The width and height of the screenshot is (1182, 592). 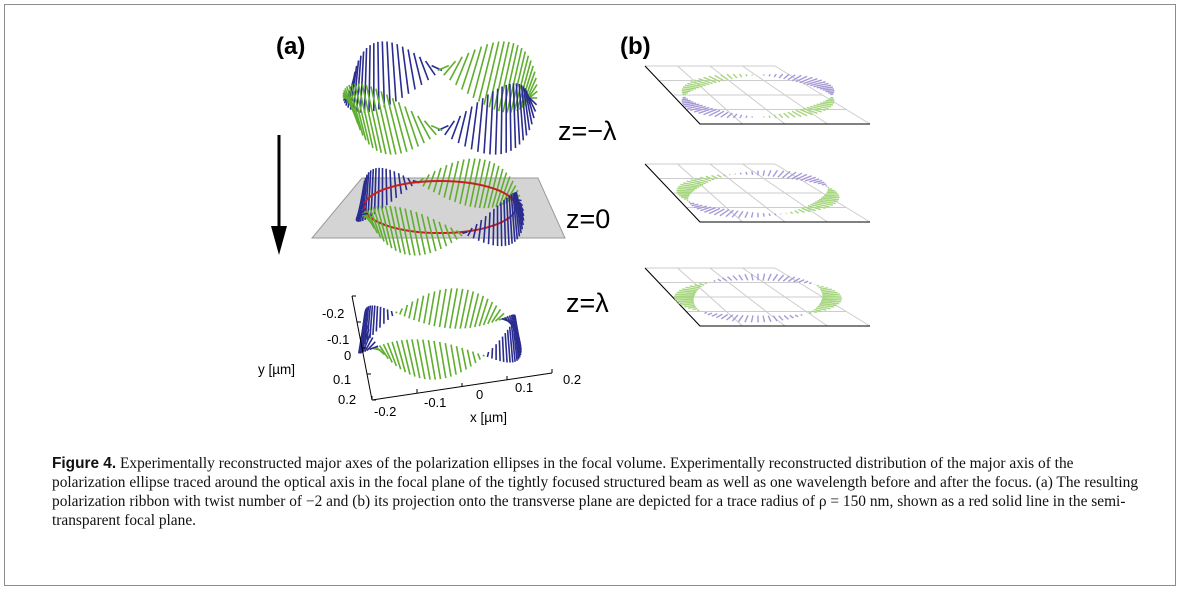 I want to click on plane-edge, so click(x=757, y=297).